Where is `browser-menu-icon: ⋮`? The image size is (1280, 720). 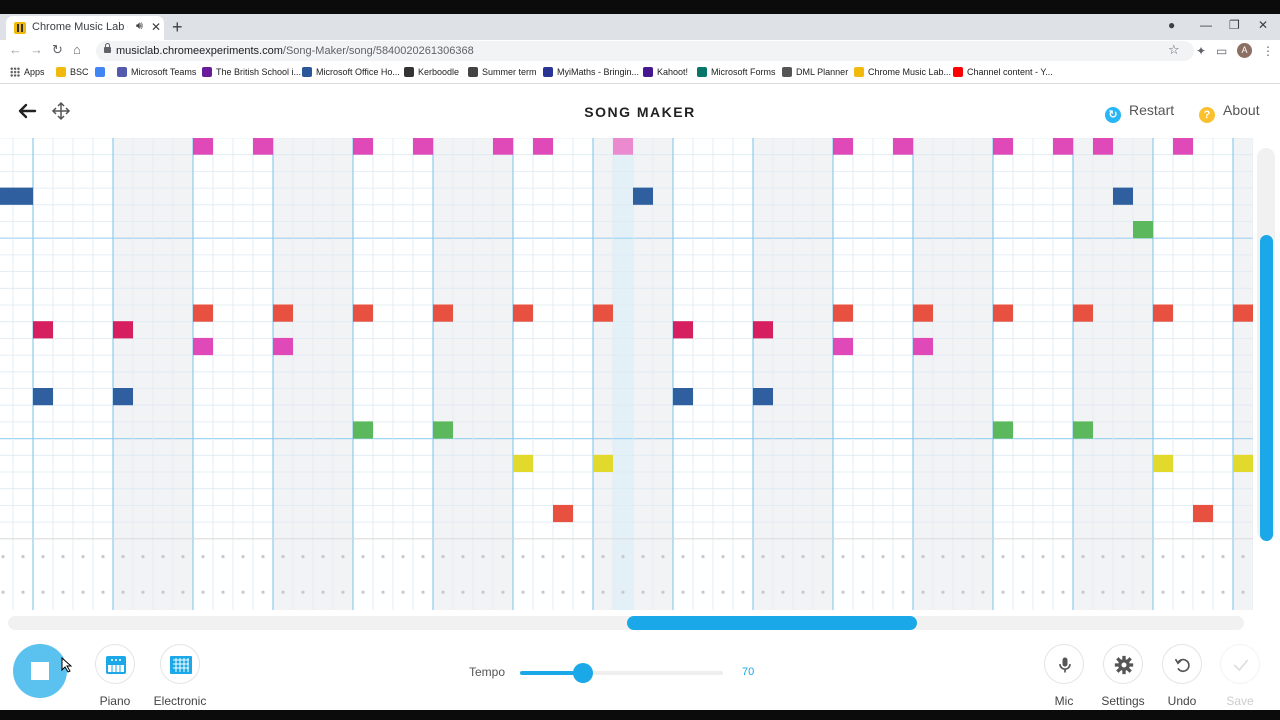
browser-menu-icon: ⋮ is located at coordinates (1268, 51).